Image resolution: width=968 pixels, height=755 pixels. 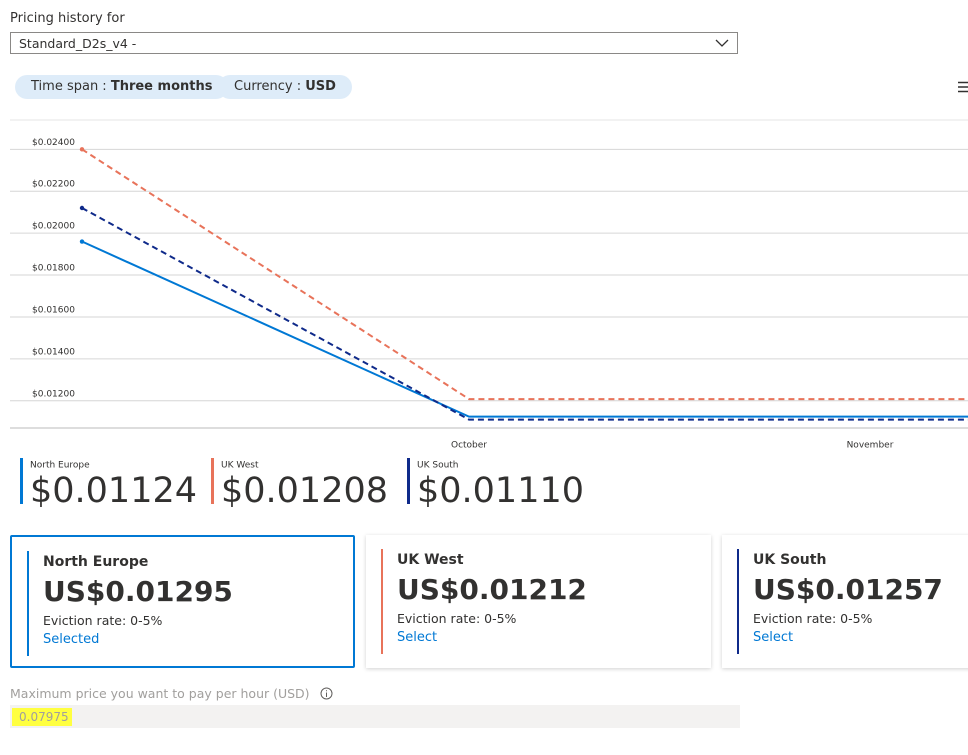 I want to click on region-price: US$0.01257, so click(x=848, y=589).